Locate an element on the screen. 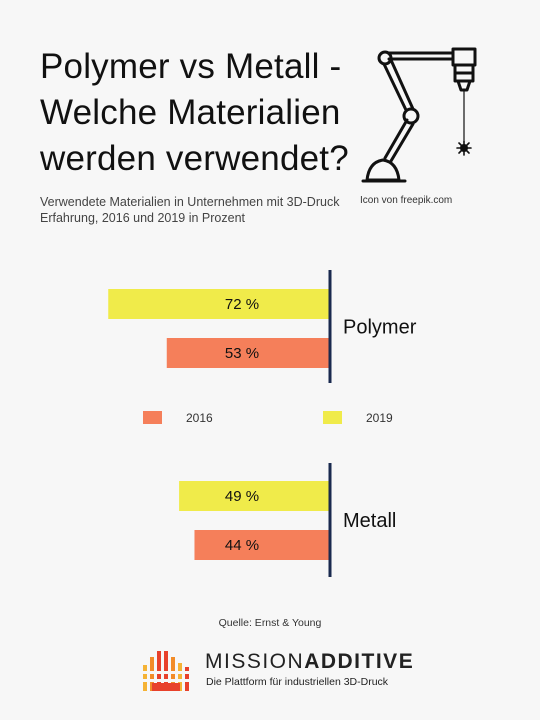  bar-polymer-2019 is located at coordinates (219, 304).